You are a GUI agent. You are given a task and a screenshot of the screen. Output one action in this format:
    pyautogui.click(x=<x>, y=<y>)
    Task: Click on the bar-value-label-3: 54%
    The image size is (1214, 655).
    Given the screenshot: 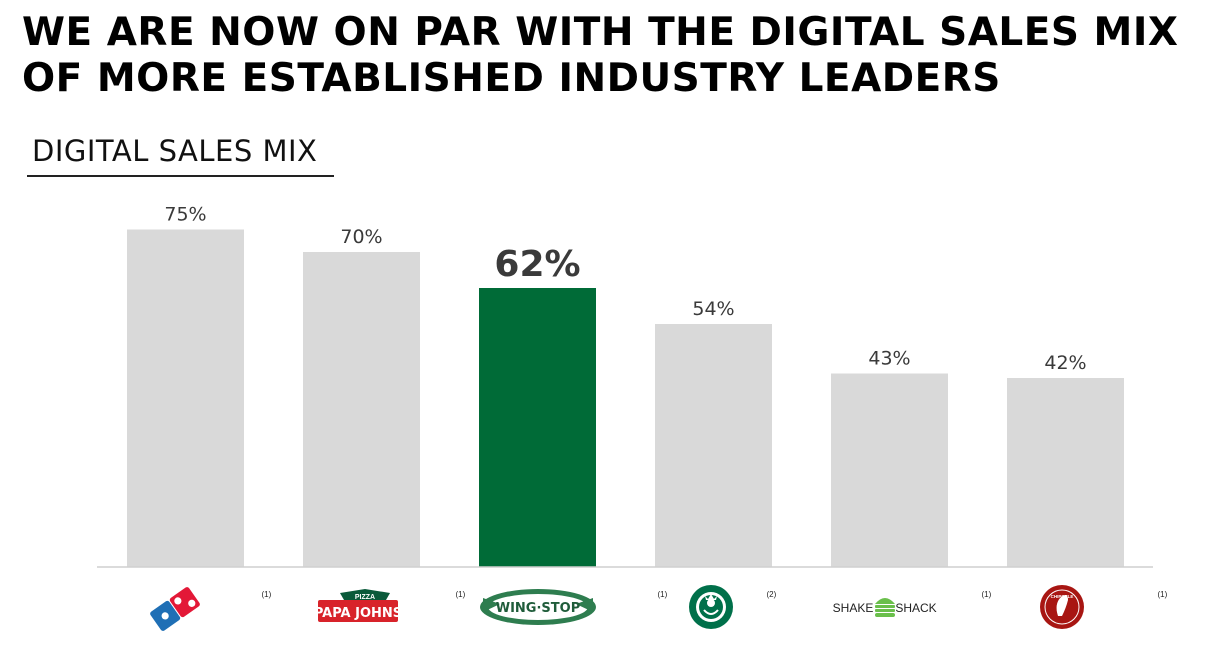 What is the action you would take?
    pyautogui.click(x=713, y=309)
    